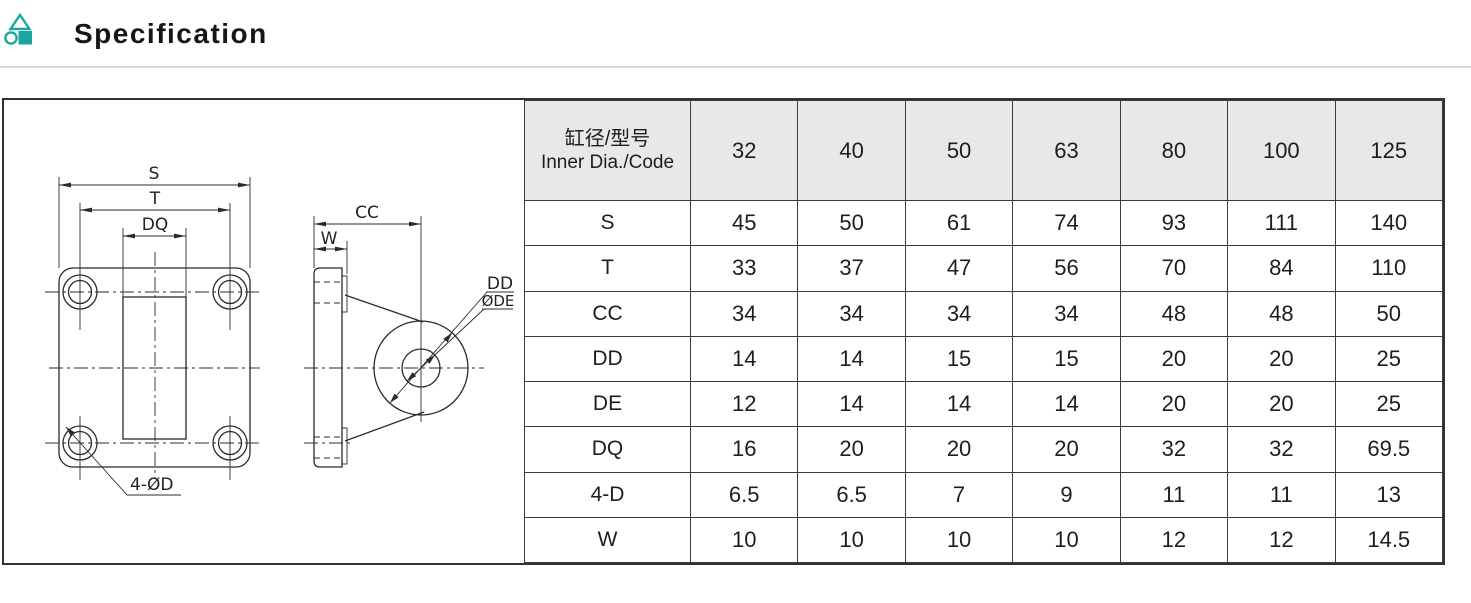  What do you see at coordinates (1389, 150) in the screenshot?
I see `column-header: 125` at bounding box center [1389, 150].